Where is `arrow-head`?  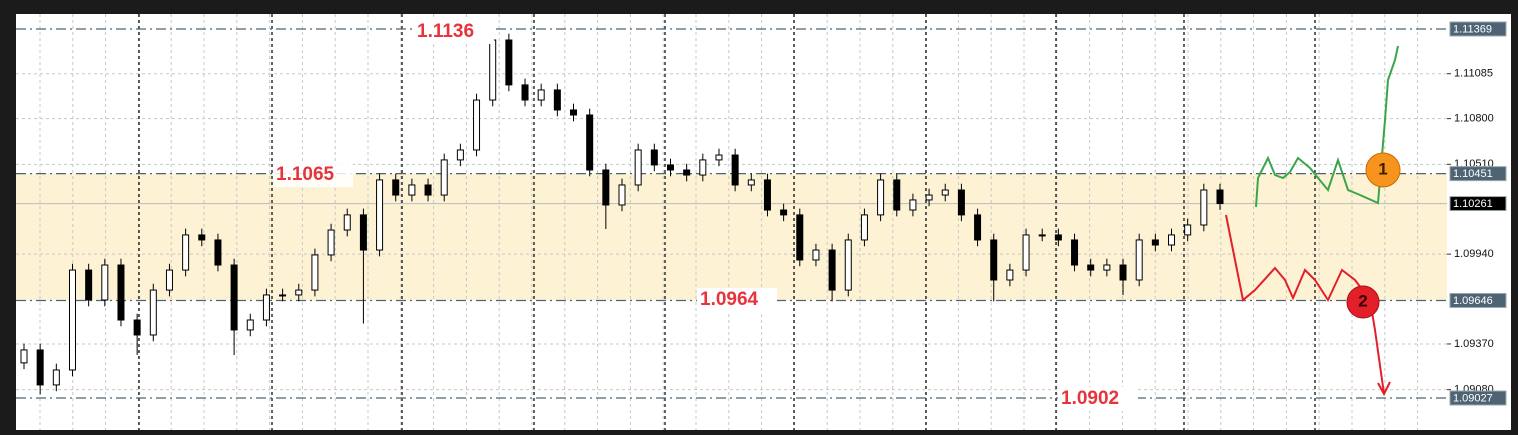 arrow-head is located at coordinates (1384, 389).